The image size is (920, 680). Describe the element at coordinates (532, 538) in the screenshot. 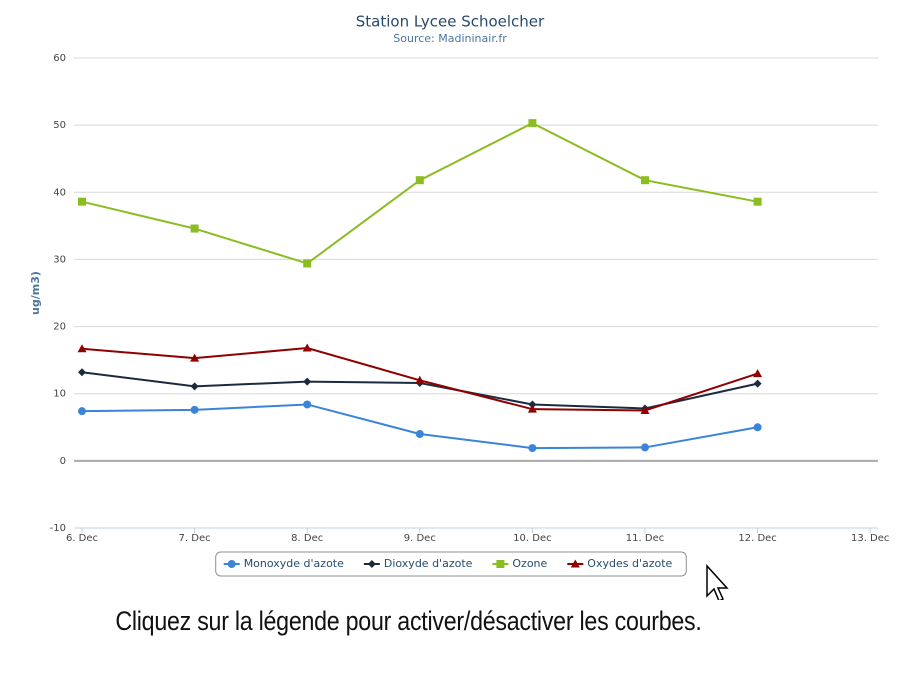

I see `x-tick-label: 10. Dec` at that location.